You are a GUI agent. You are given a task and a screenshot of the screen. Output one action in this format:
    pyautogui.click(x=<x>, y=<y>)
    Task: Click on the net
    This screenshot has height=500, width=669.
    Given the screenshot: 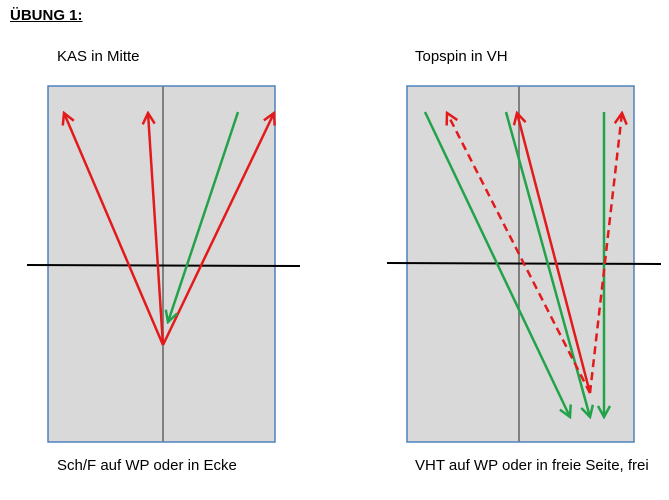 What is the action you would take?
    pyautogui.click(x=163, y=265)
    